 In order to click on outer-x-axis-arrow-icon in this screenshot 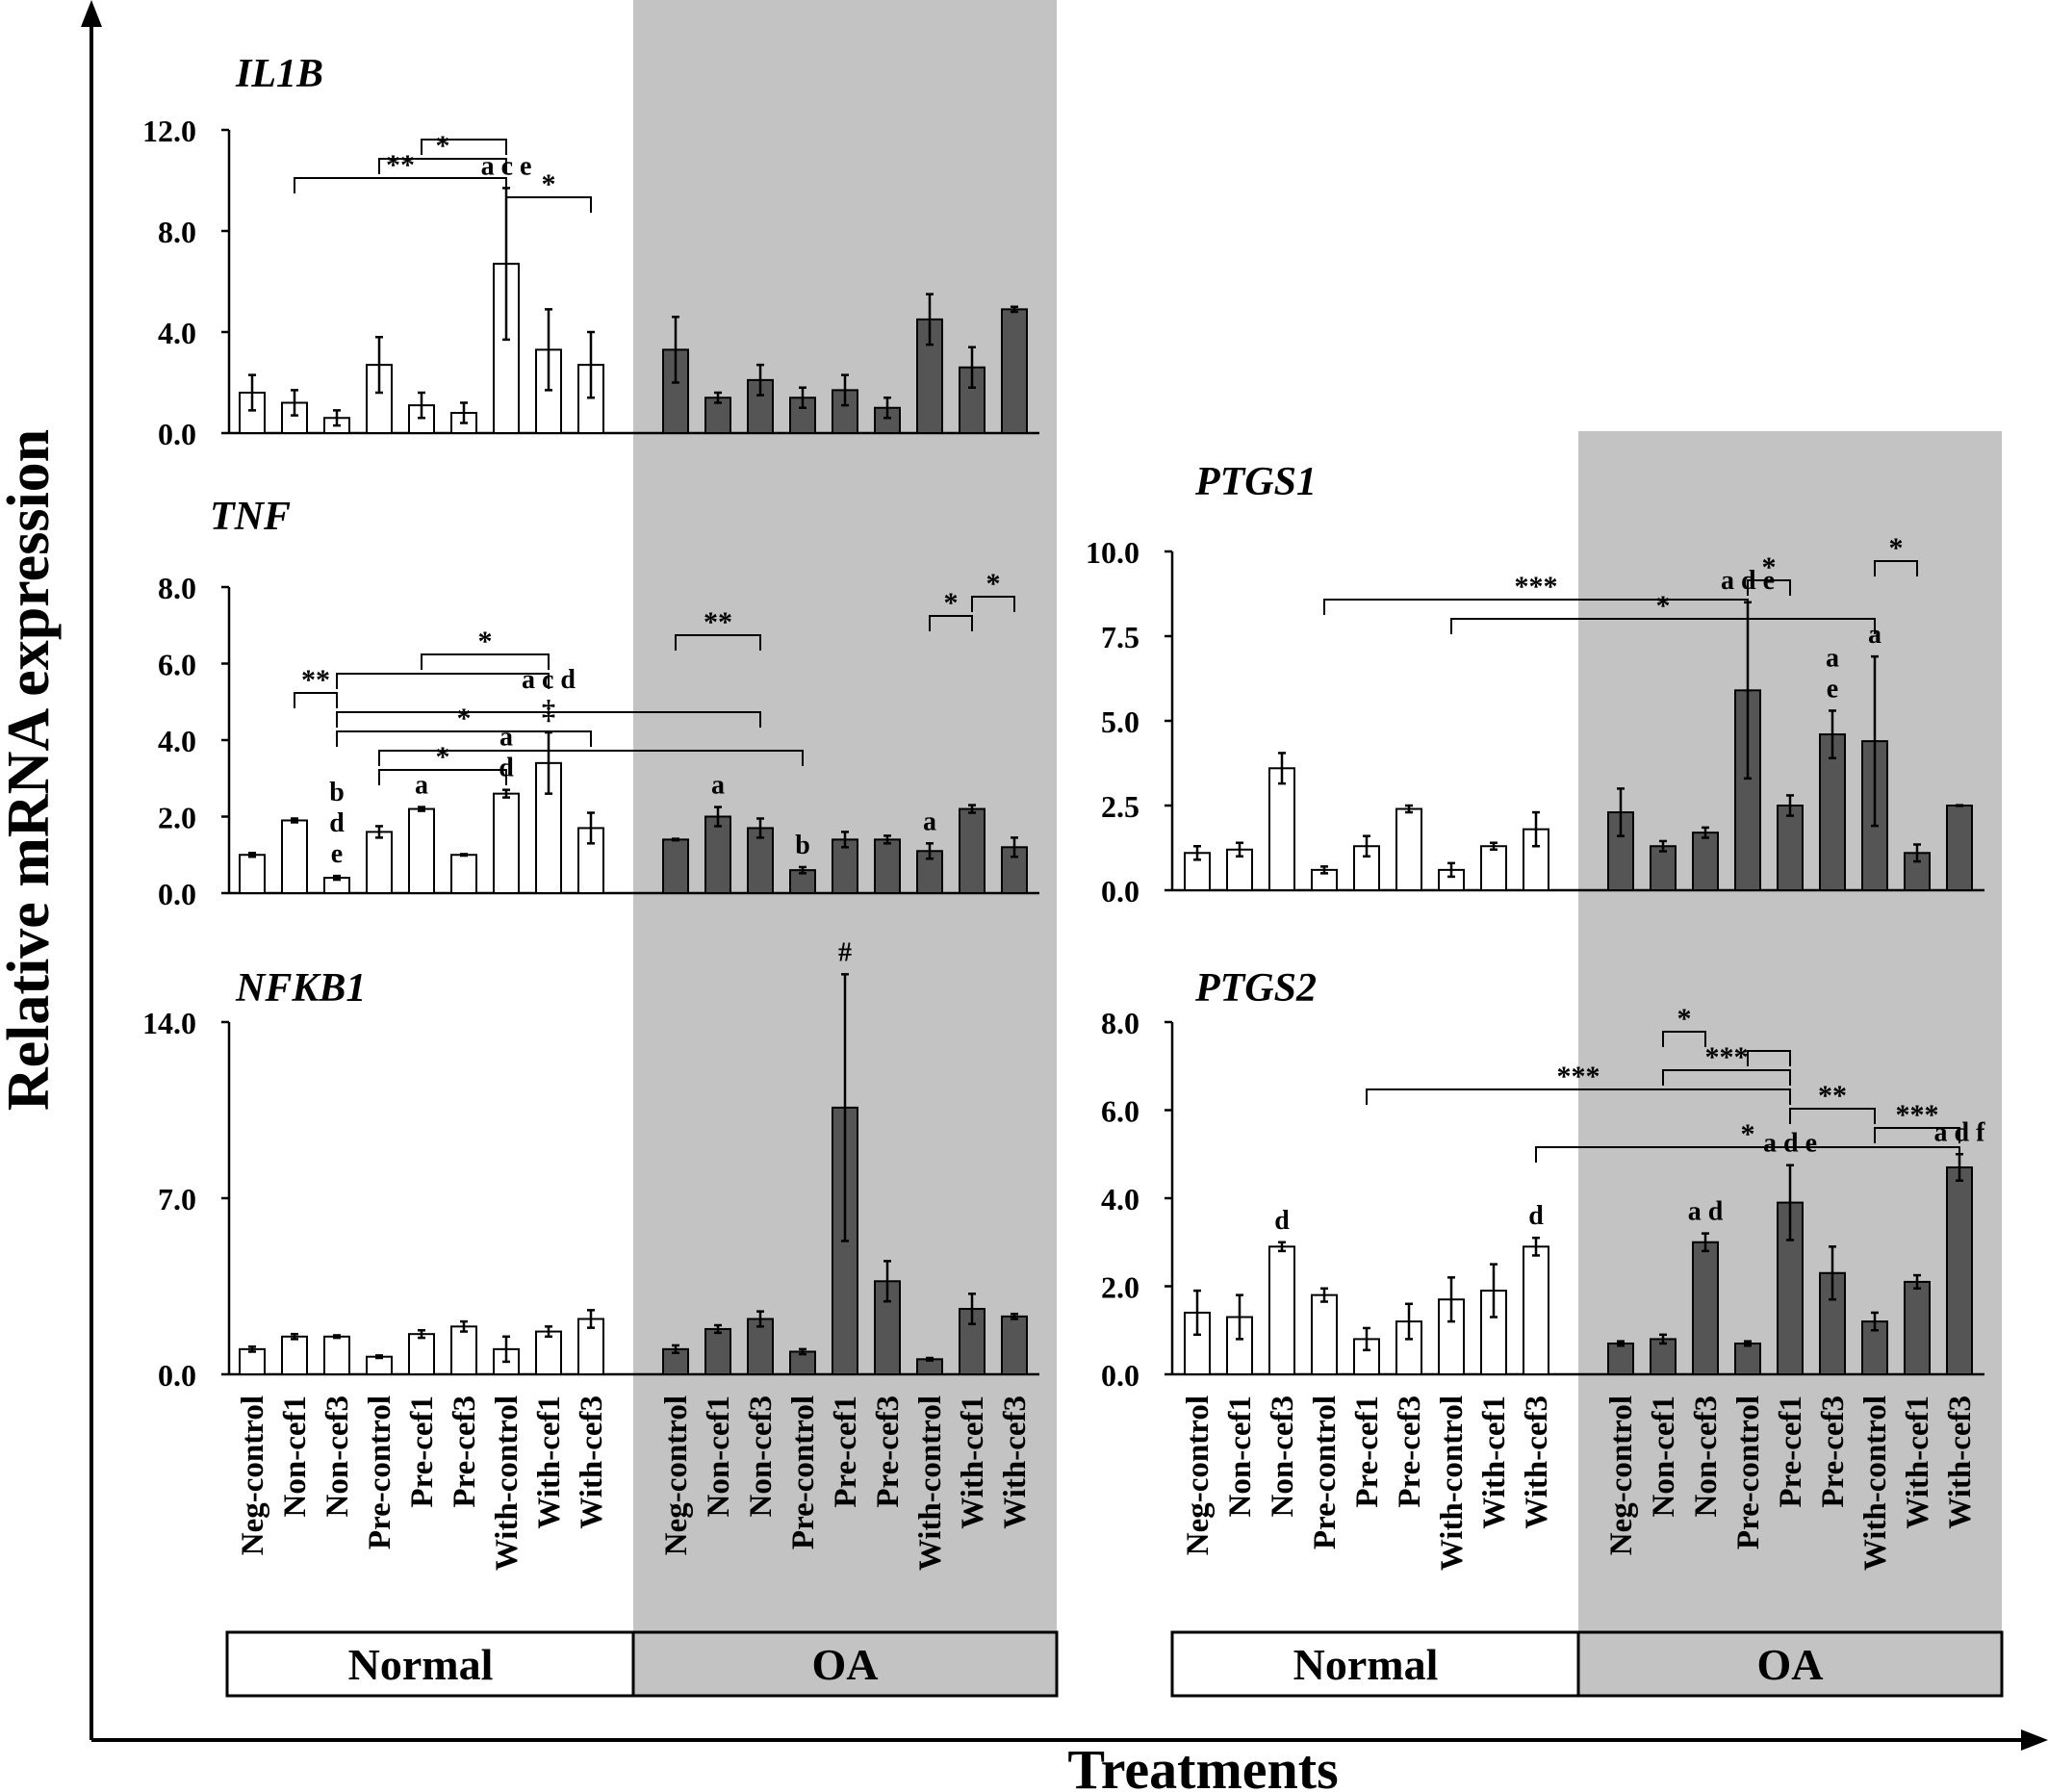, I will do `click(2034, 1740)`.